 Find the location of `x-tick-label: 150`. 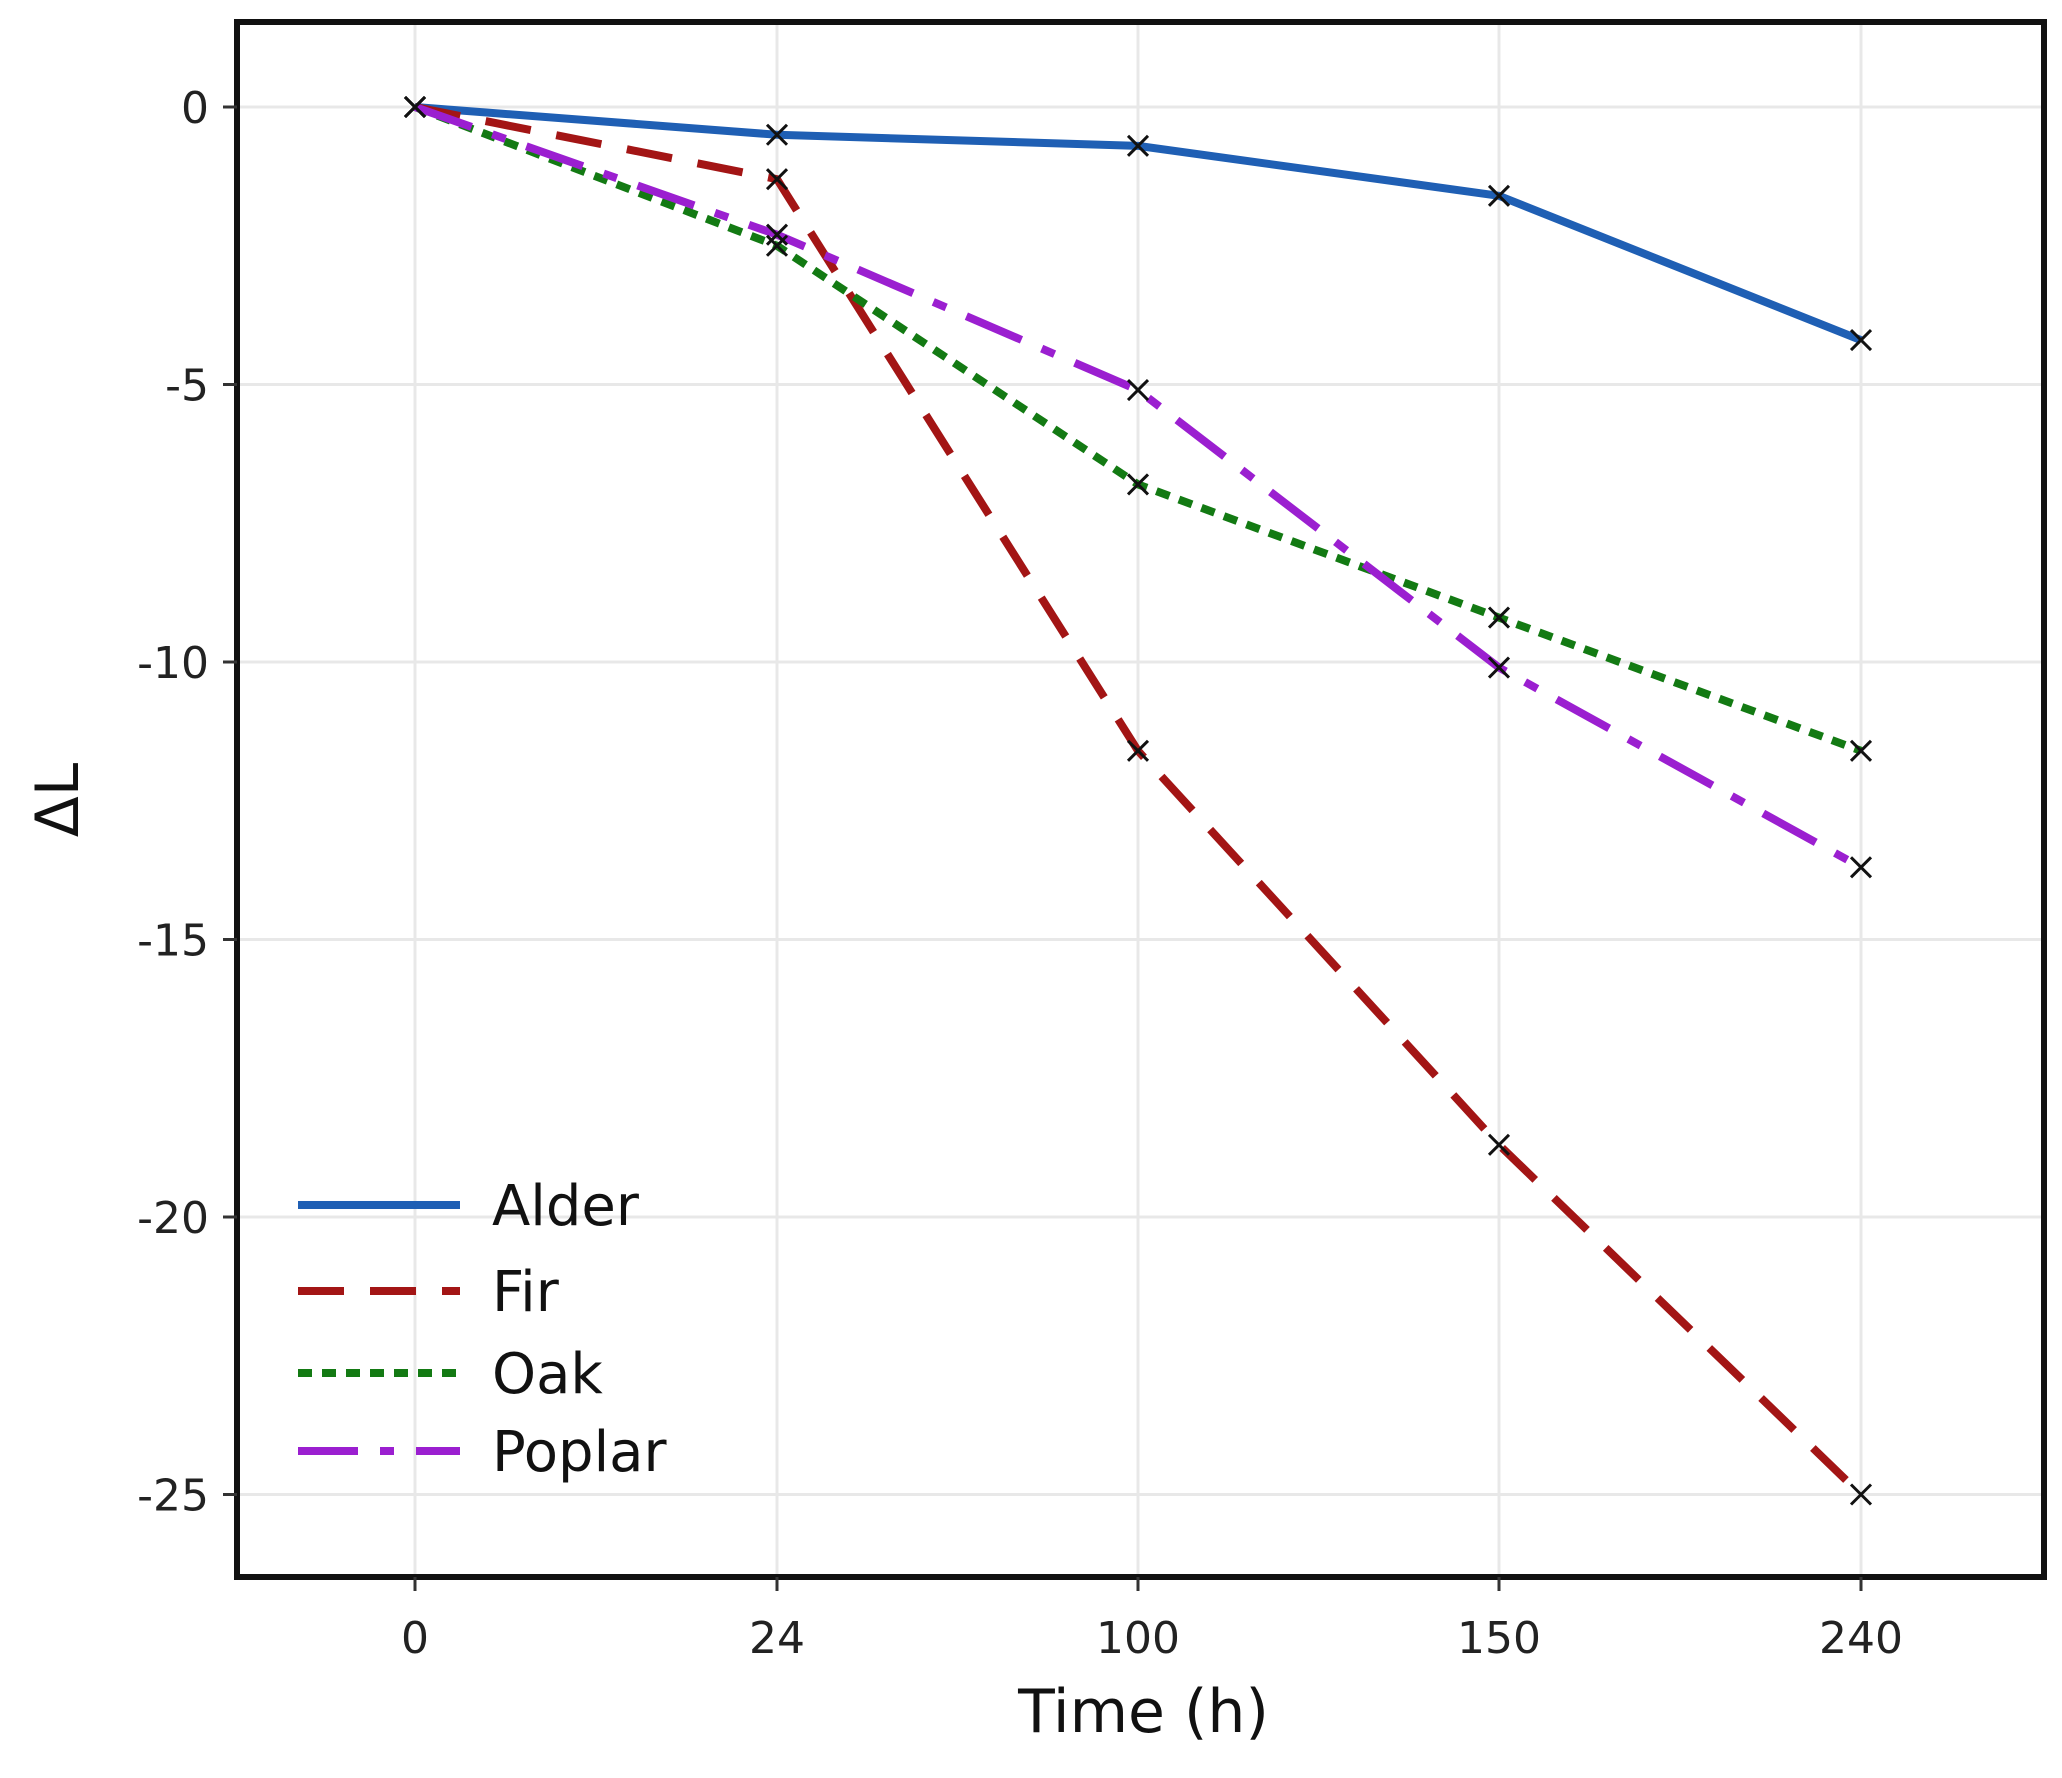

x-tick-label: 150 is located at coordinates (1499, 1638).